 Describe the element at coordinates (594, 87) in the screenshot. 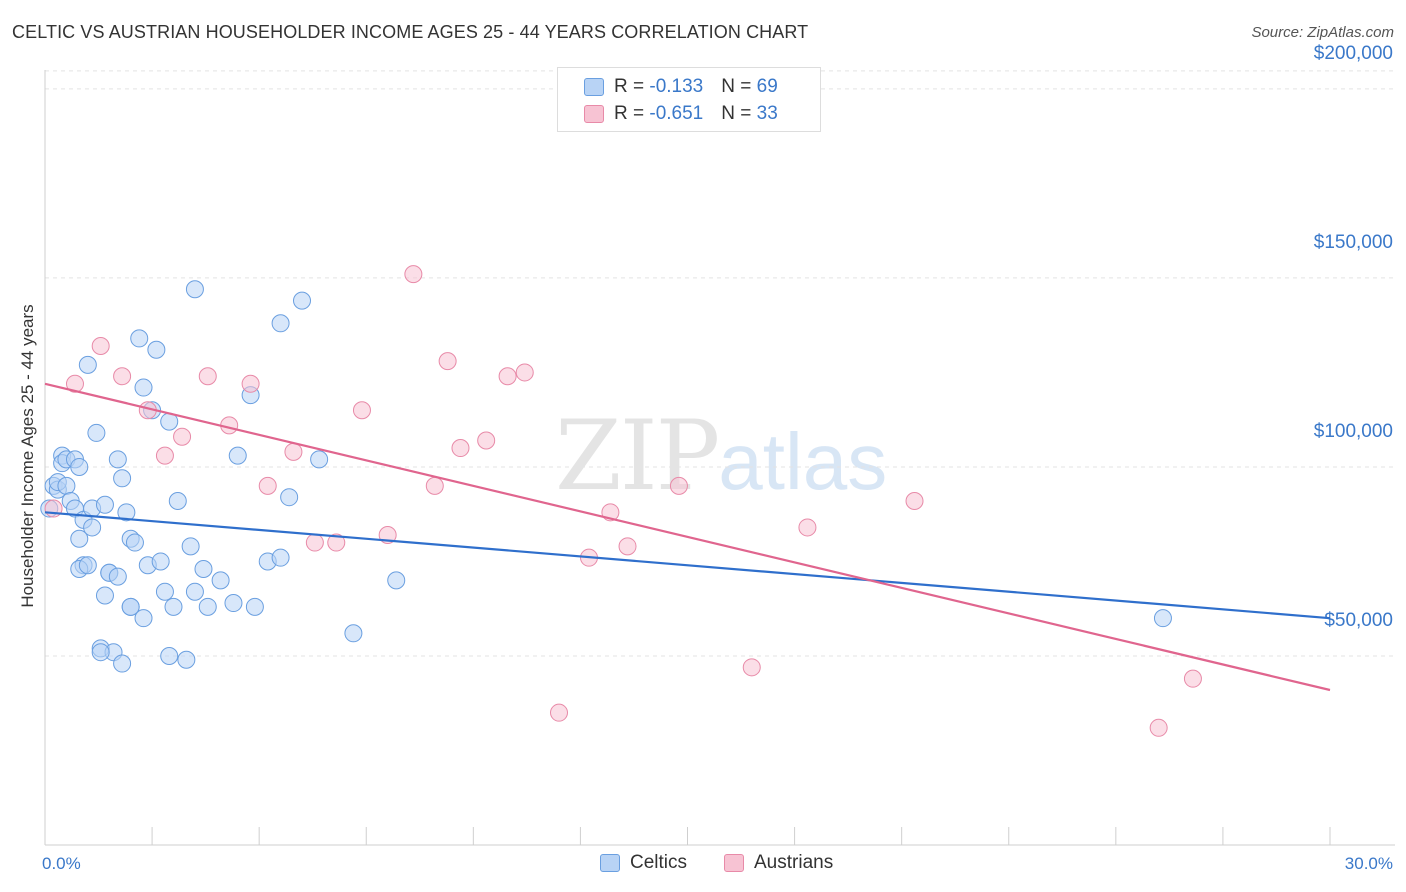

I see `celtics-swatch` at that location.